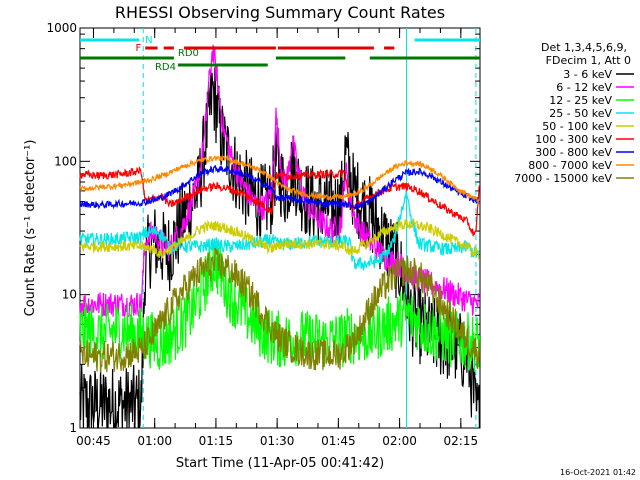 This screenshot has height=480, width=640. What do you see at coordinates (587, 74) in the screenshot?
I see `legend-entry-label: 3 - 6 keV` at bounding box center [587, 74].